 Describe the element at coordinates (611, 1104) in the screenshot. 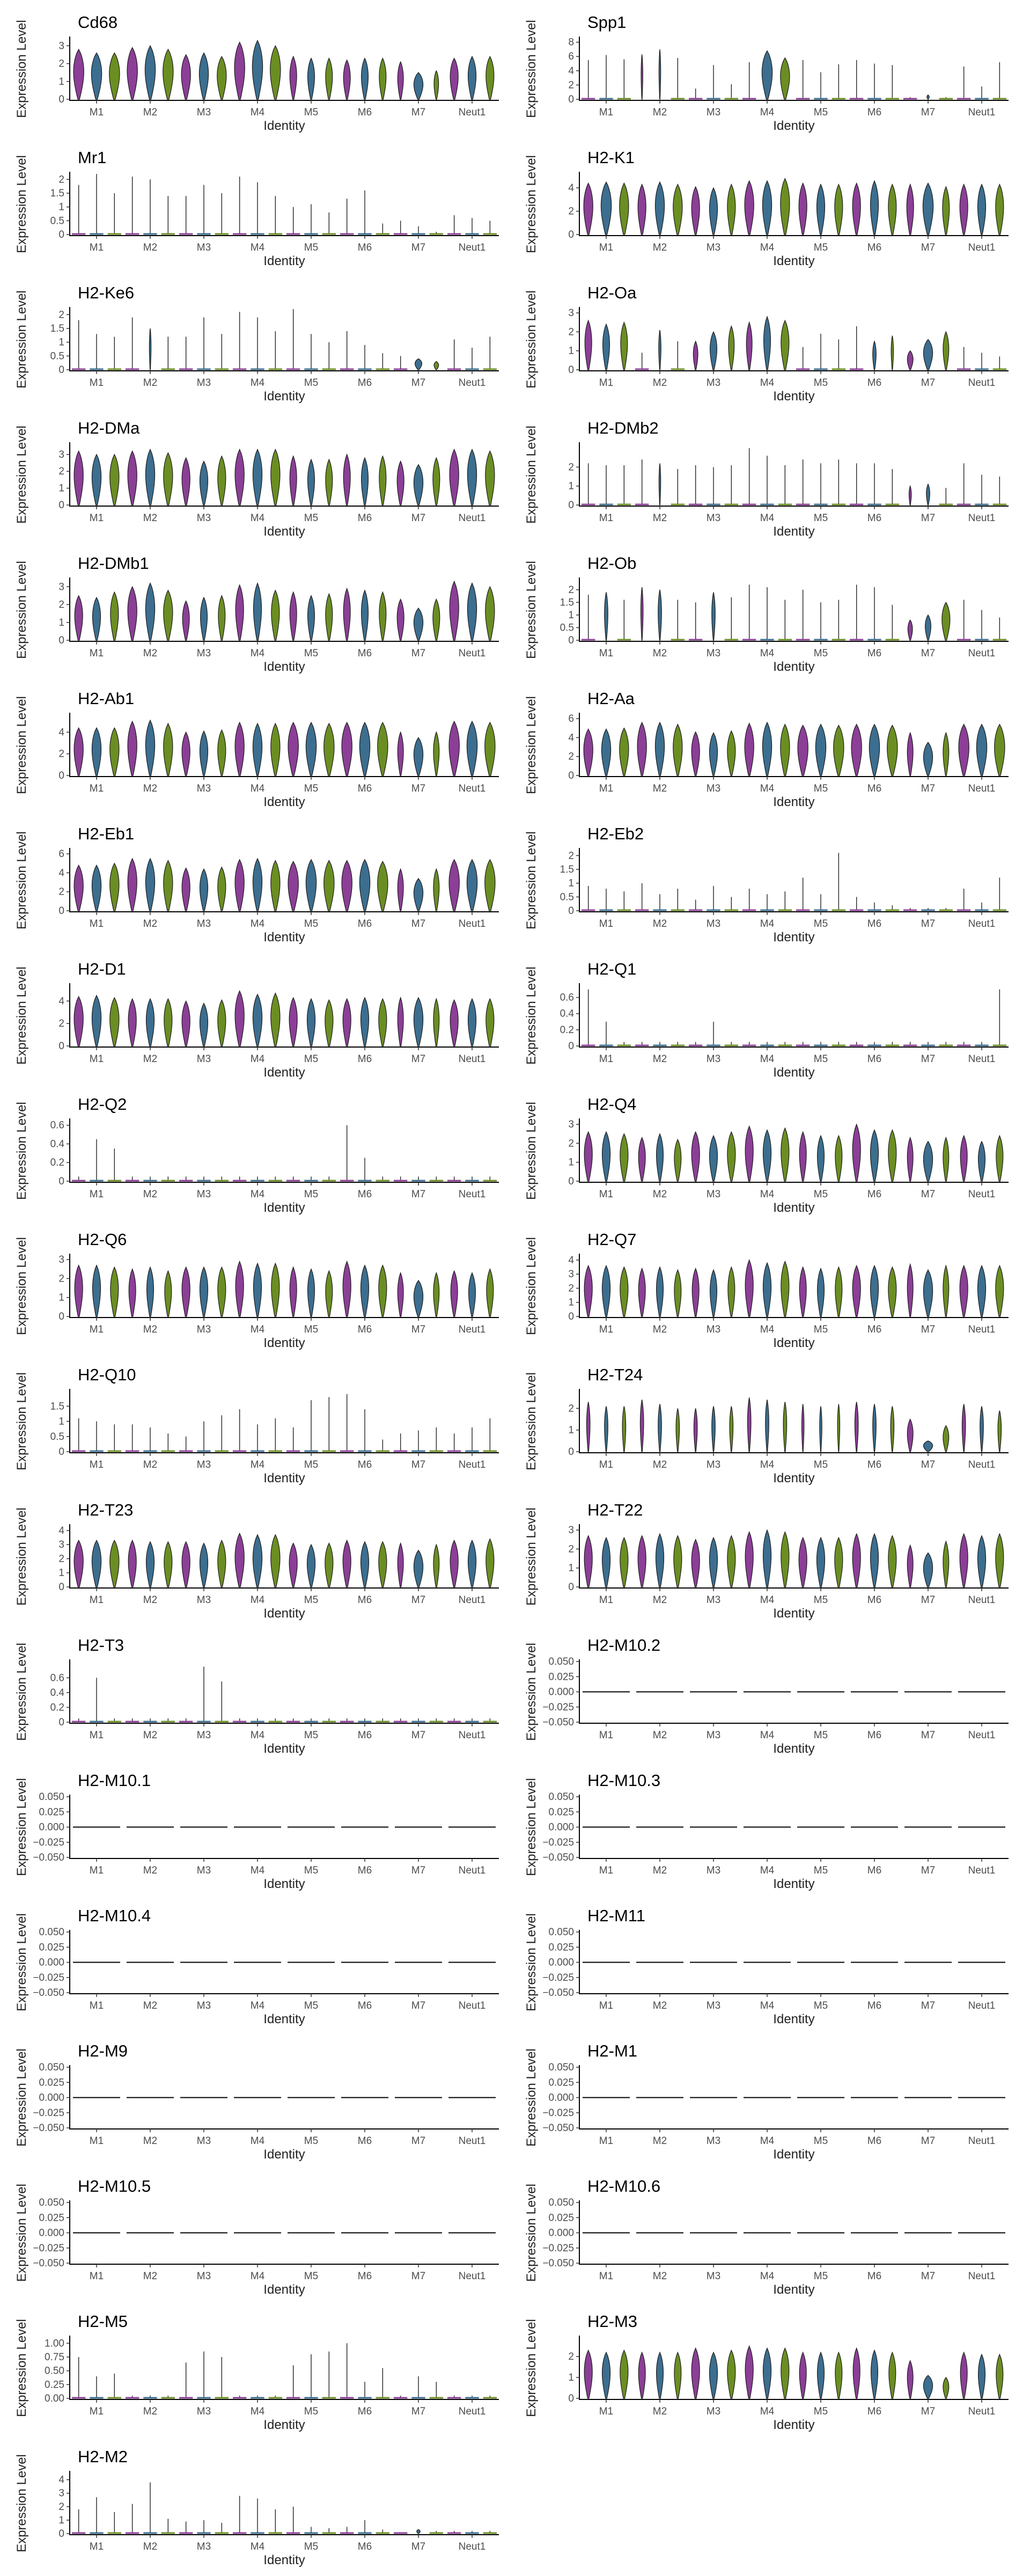

I see `chart-title: H2-Q4` at that location.